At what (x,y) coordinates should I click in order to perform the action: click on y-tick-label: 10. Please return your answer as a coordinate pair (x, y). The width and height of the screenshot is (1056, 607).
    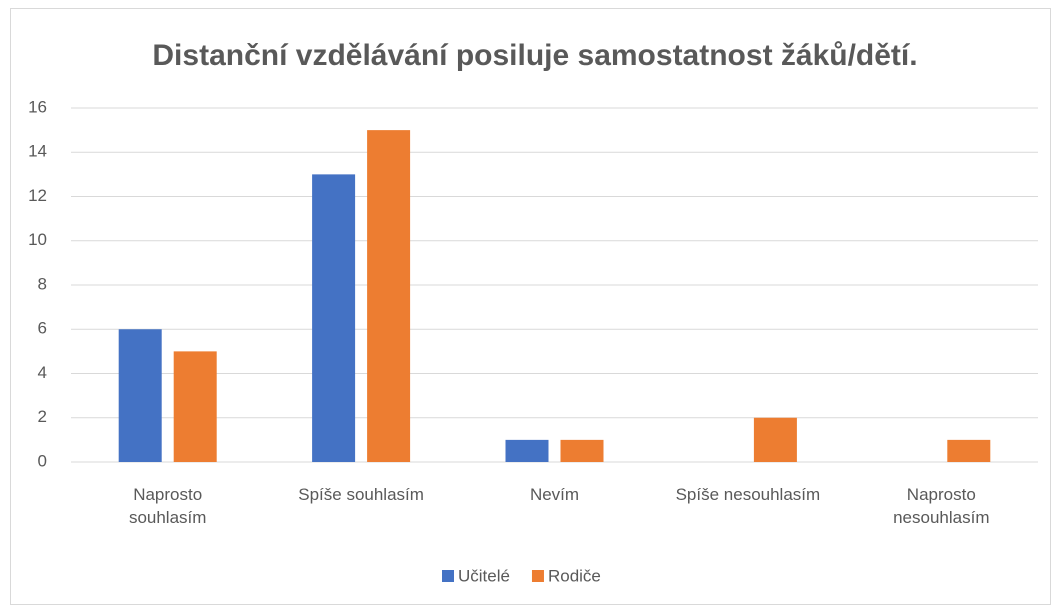
    Looking at the image, I should click on (37, 239).